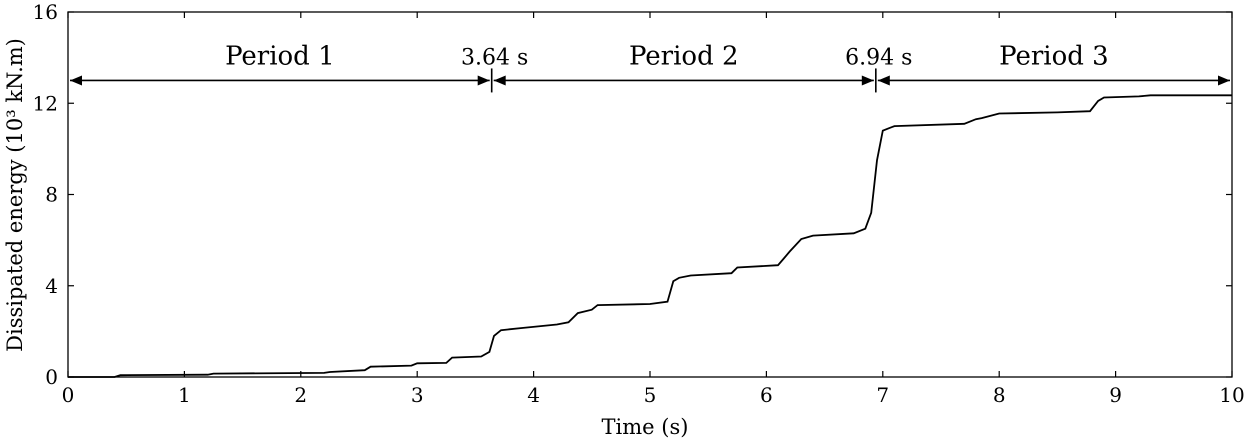 The height and width of the screenshot is (443, 1250). Describe the element at coordinates (51, 377) in the screenshot. I see `y-tick-label: 0` at that location.